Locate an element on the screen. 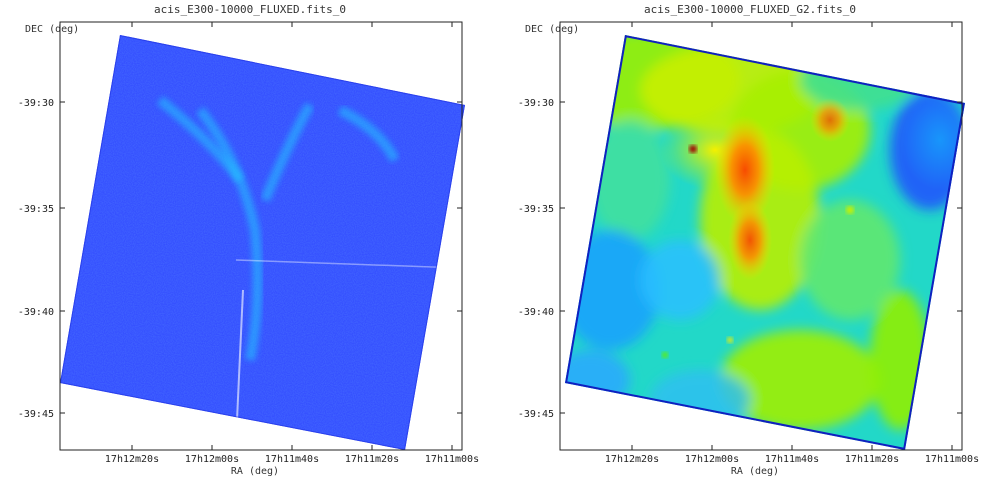 The height and width of the screenshot is (489, 1000). panel-title: acis_E300-10000_FLUXED.fits_0 is located at coordinates (250, 9).